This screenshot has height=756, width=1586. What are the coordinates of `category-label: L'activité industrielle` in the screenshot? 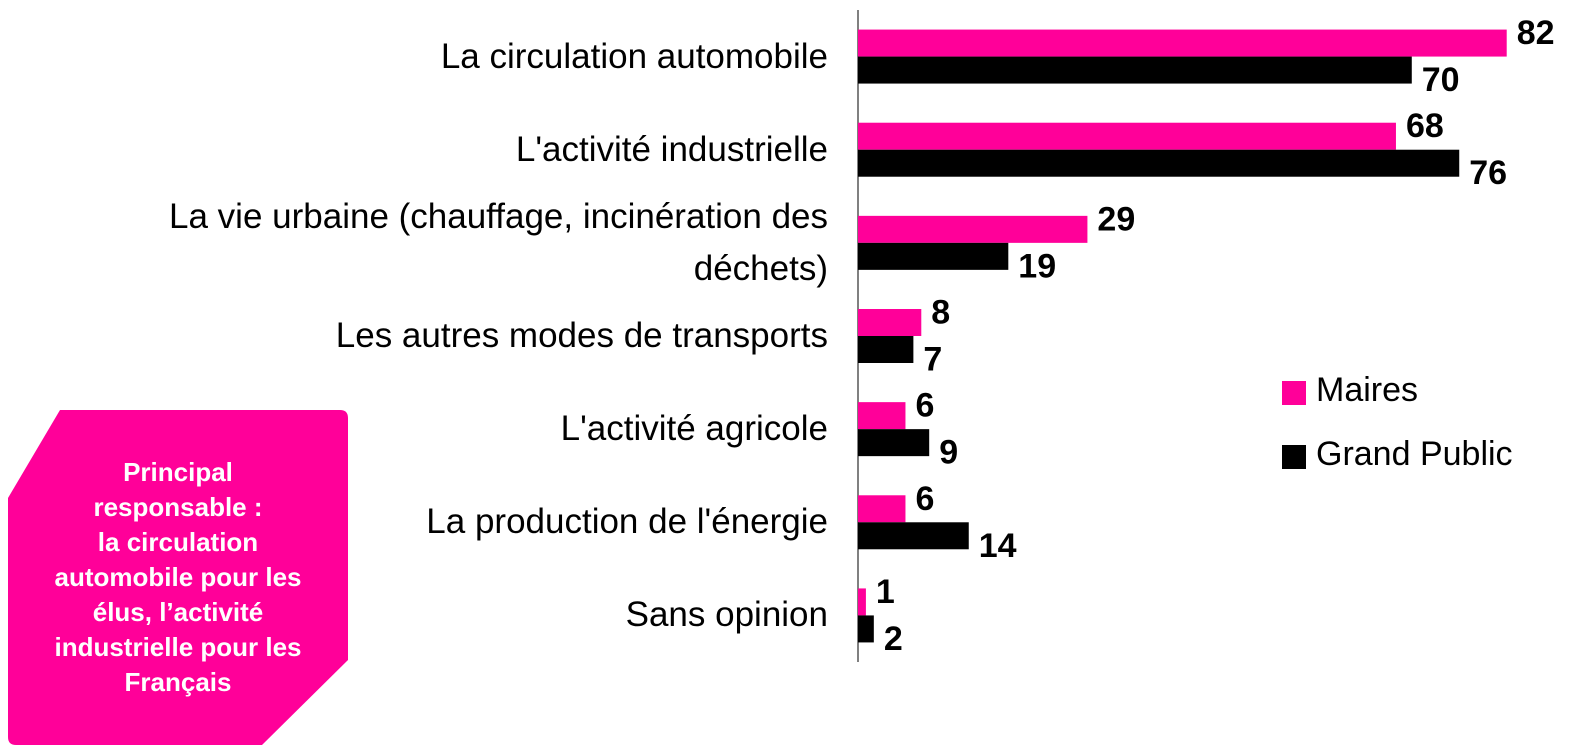 It's located at (671, 149).